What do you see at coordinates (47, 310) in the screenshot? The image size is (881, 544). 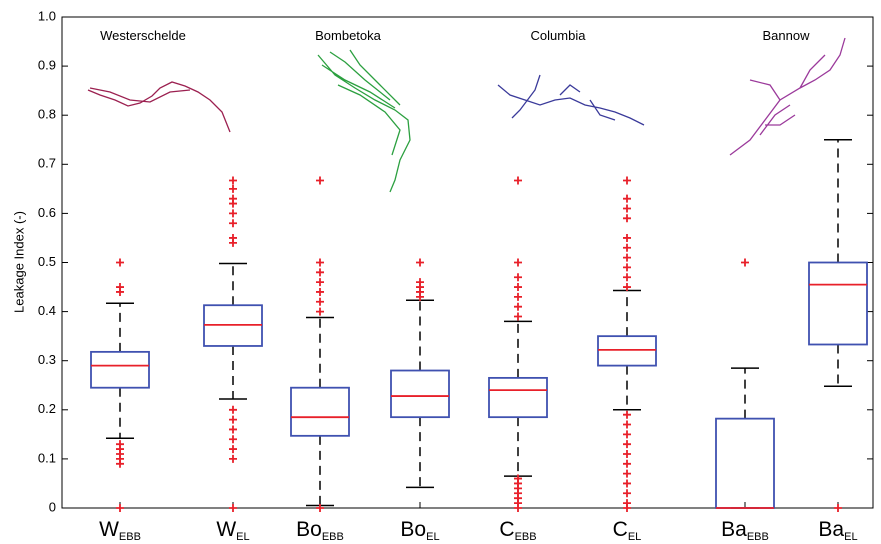 I see `y-tick-label: 0.4` at bounding box center [47, 310].